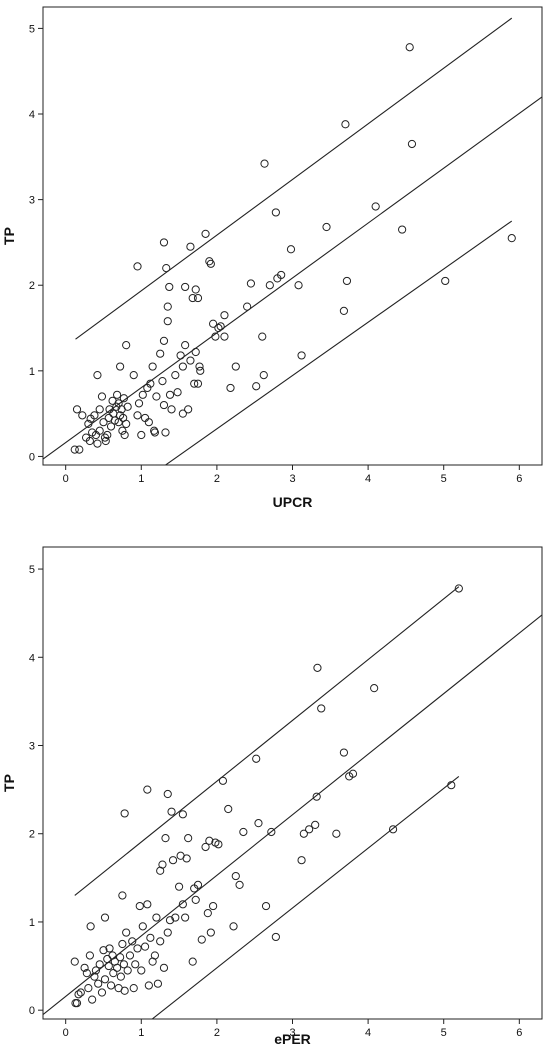 The height and width of the screenshot is (1050, 550). What do you see at coordinates (368, 479) in the screenshot?
I see `x-tick-label: 4` at bounding box center [368, 479].